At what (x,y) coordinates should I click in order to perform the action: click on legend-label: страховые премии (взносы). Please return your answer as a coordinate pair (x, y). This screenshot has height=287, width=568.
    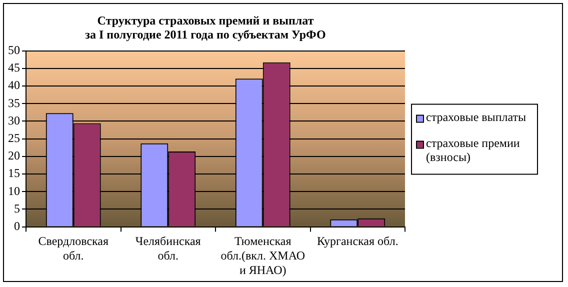
    Looking at the image, I should click on (473, 150).